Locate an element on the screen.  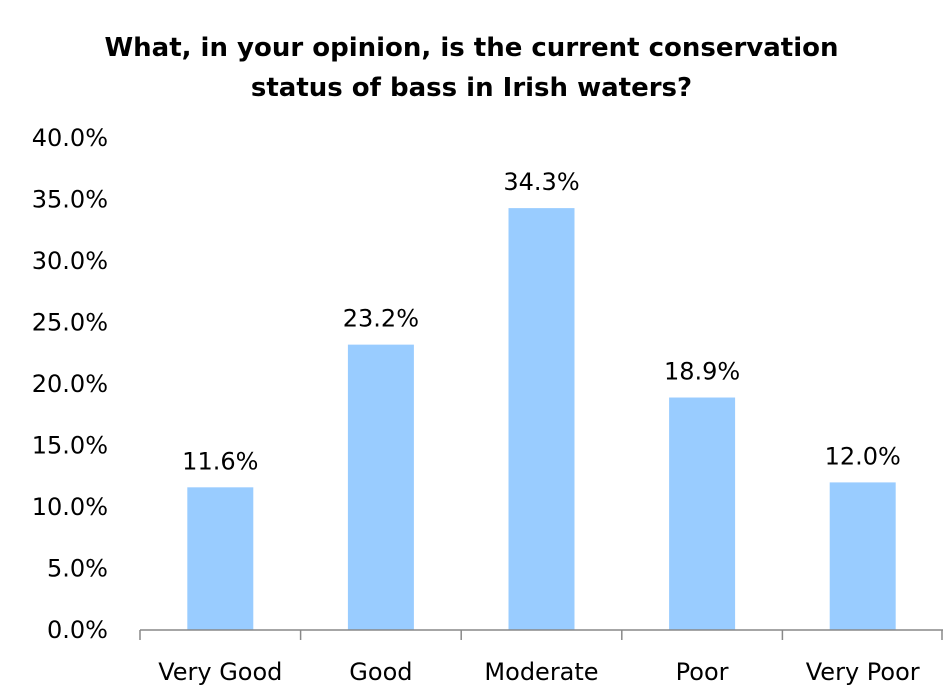
y-tick-label: 20.0% is located at coordinates (70, 384).